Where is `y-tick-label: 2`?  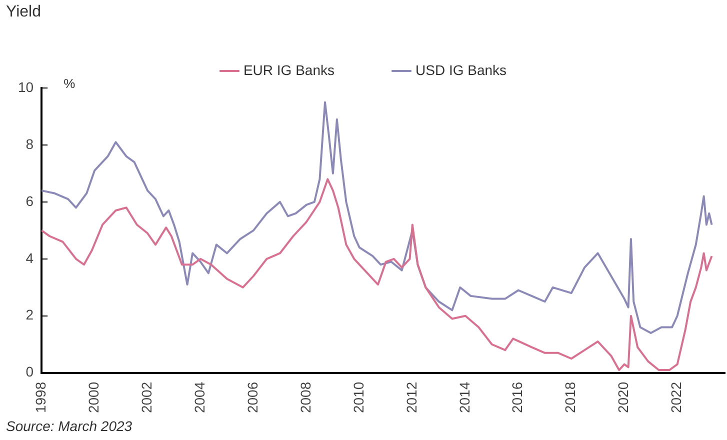 y-tick-label: 2 is located at coordinates (30, 314).